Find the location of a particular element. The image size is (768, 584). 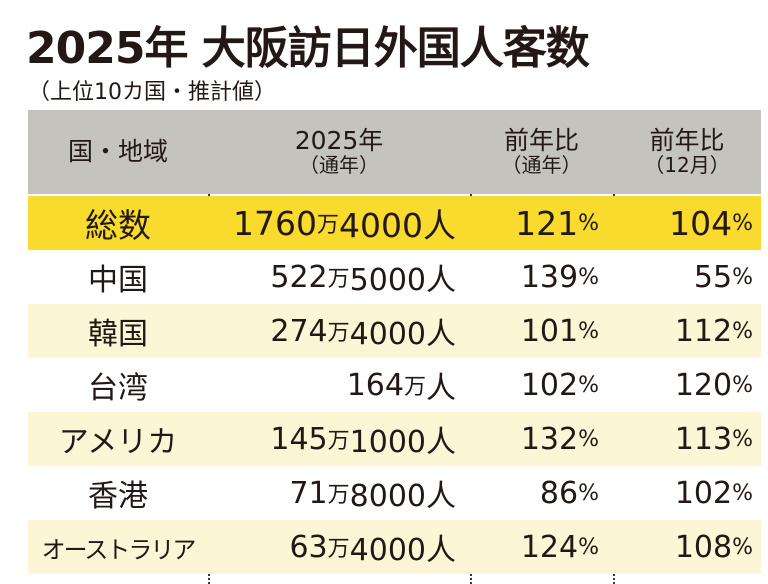

header-label: 国・地域 is located at coordinates (117, 151).